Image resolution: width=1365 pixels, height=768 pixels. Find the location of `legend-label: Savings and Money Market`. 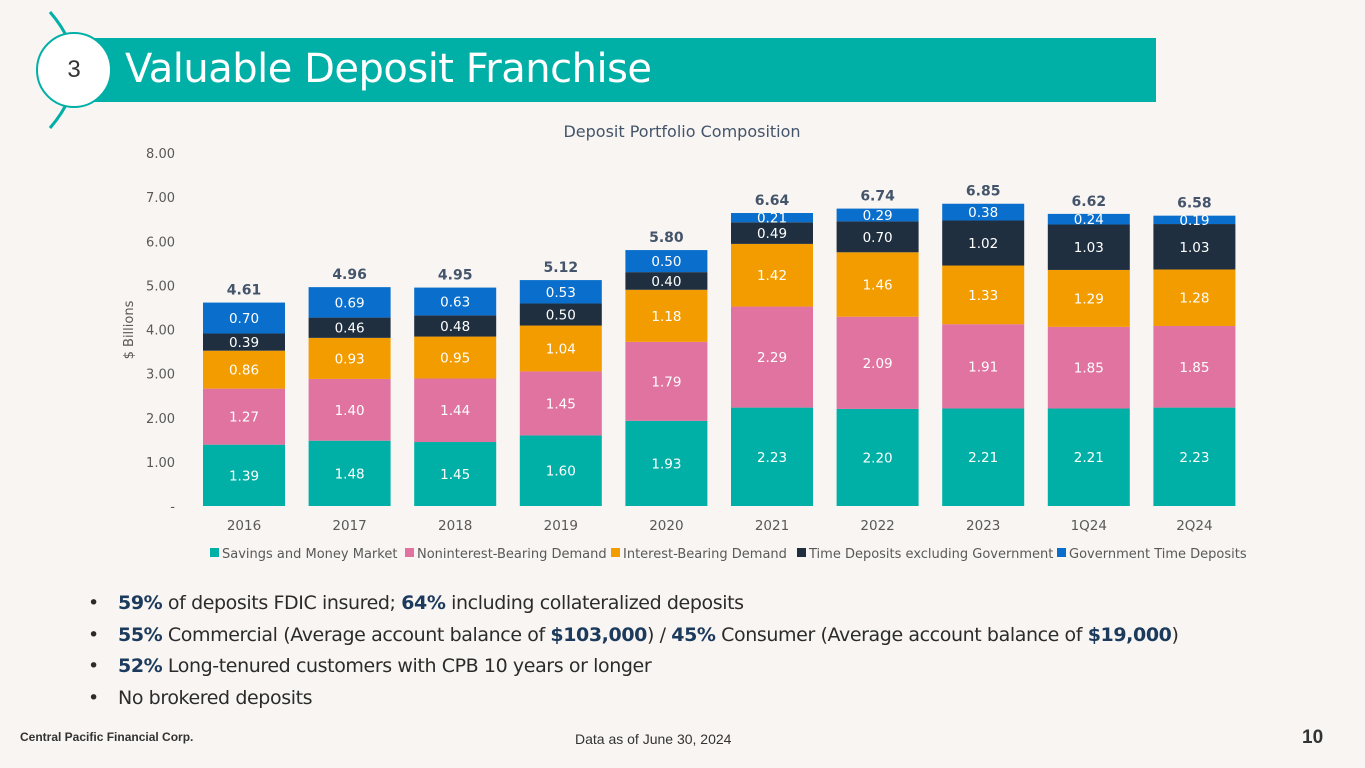

legend-label: Savings and Money Market is located at coordinates (309, 554).